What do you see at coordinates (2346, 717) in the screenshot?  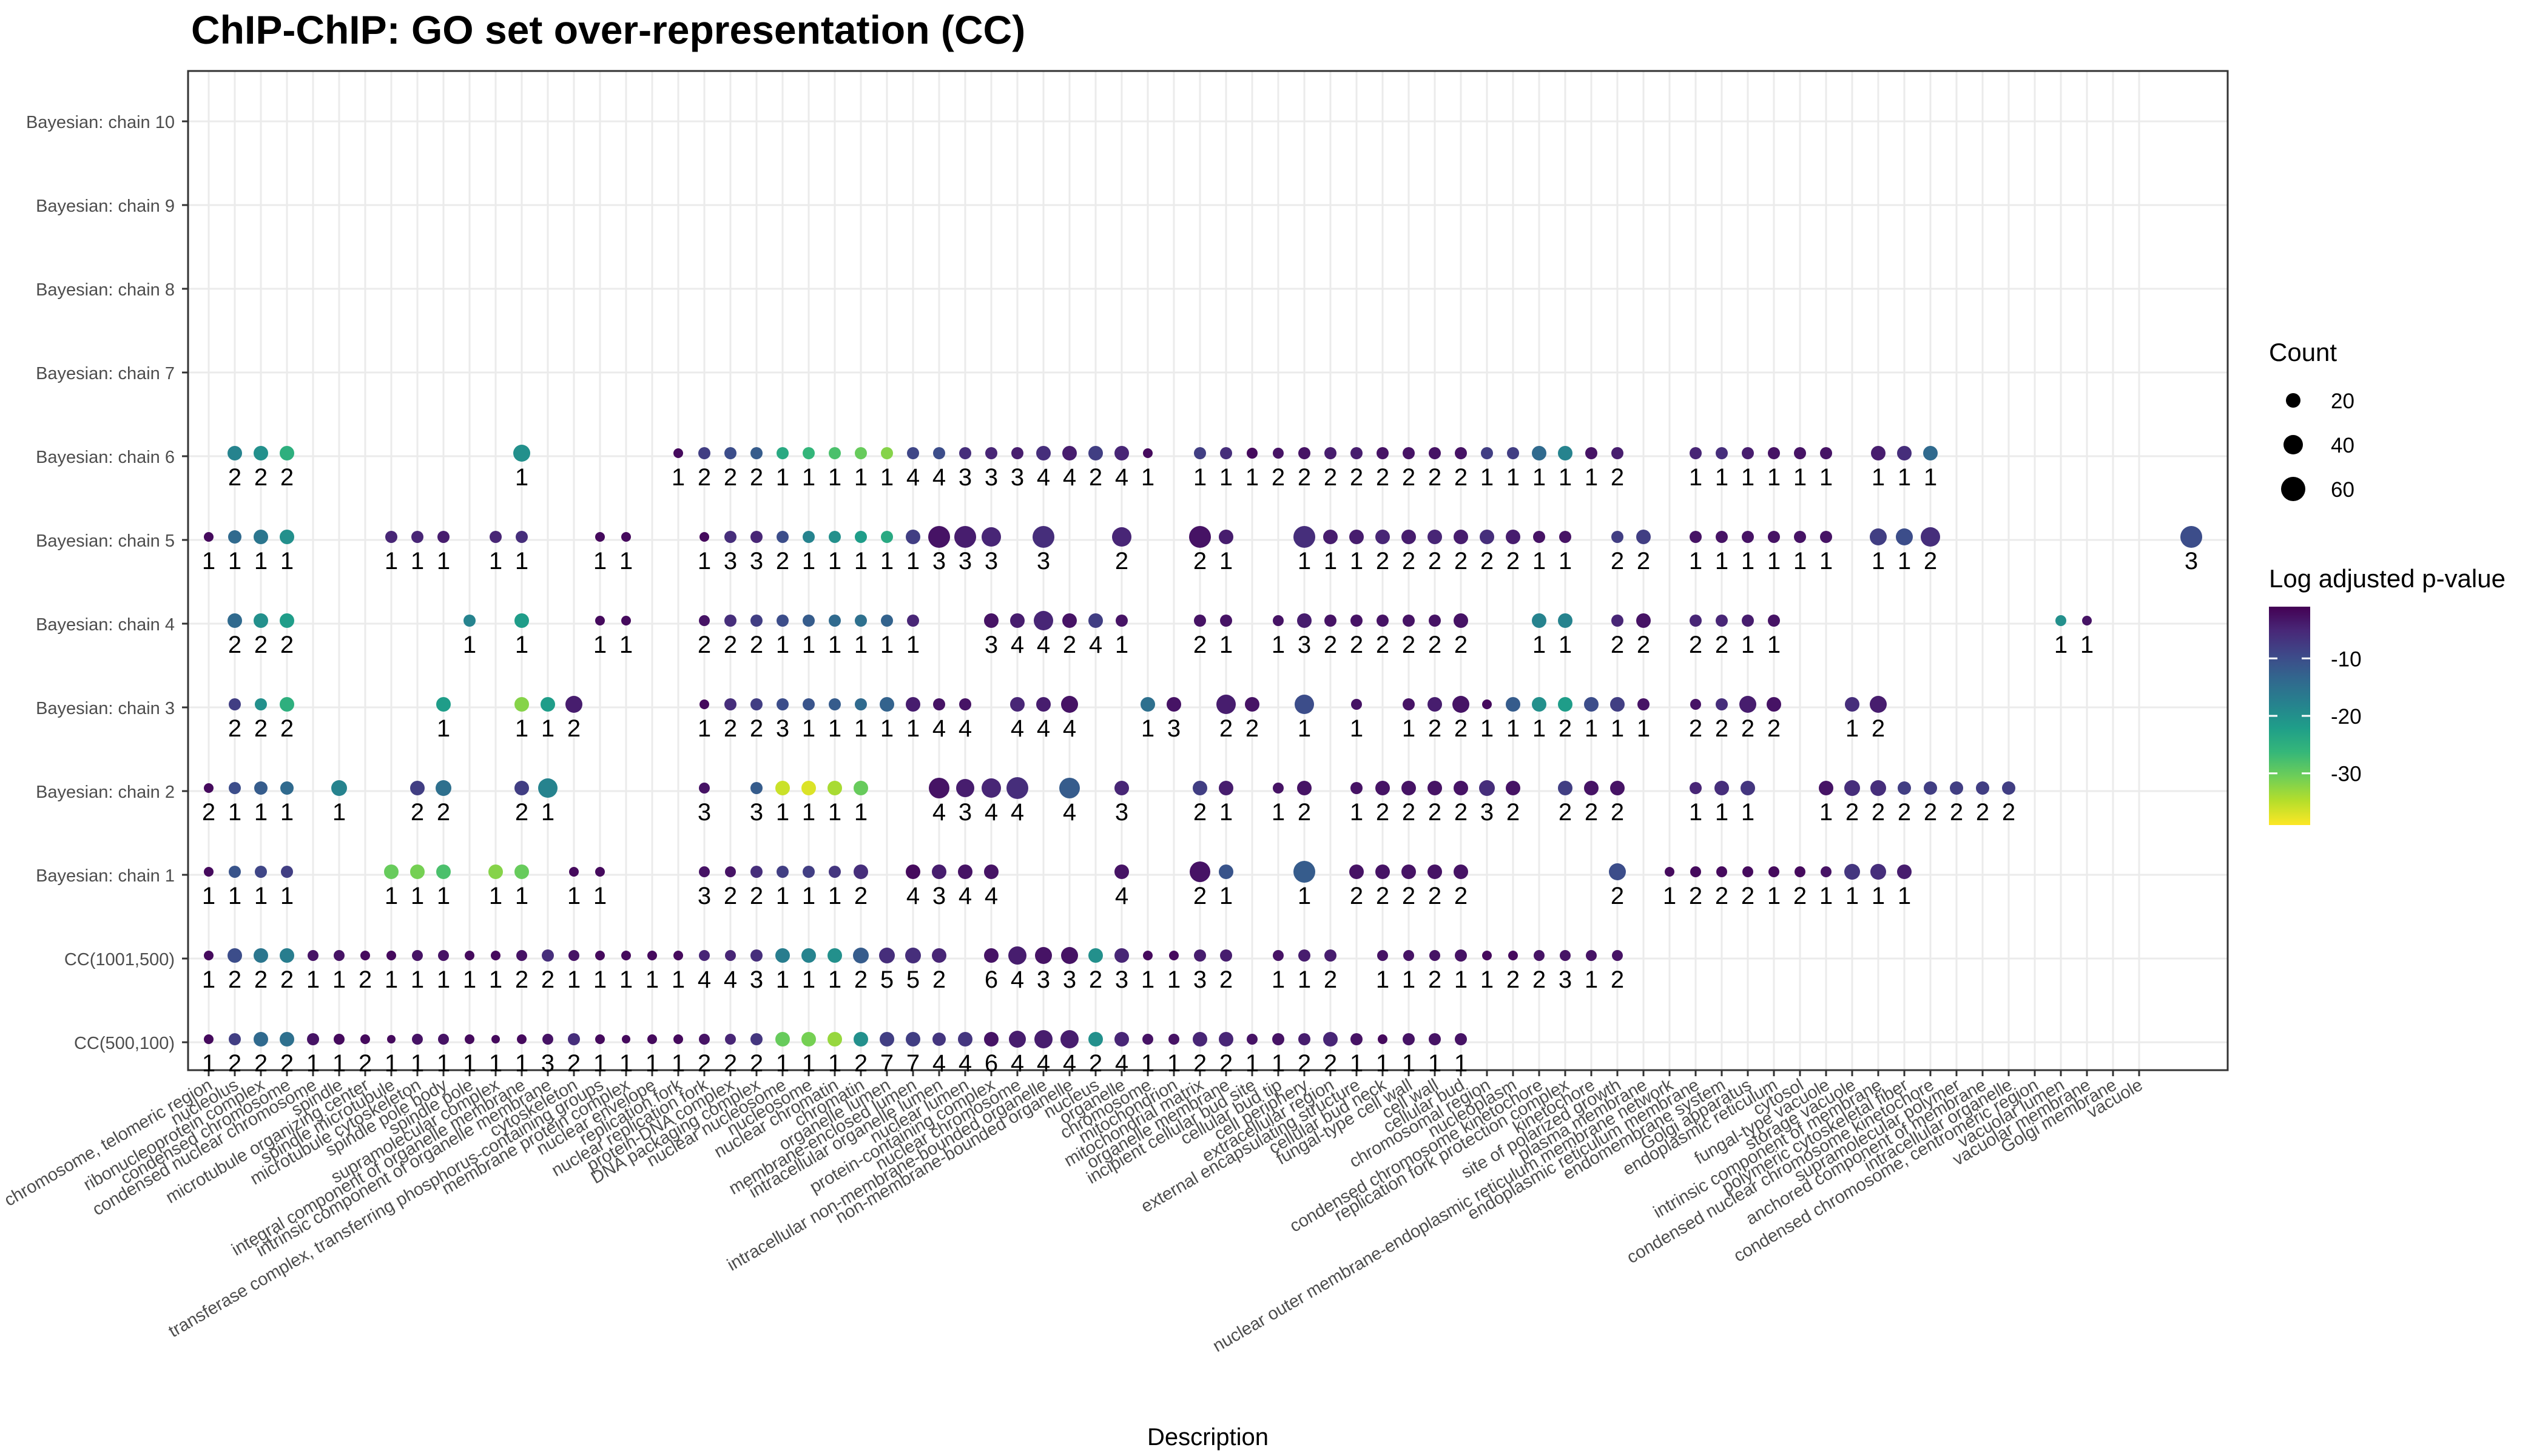 I see `color-bar-label: -20` at bounding box center [2346, 717].